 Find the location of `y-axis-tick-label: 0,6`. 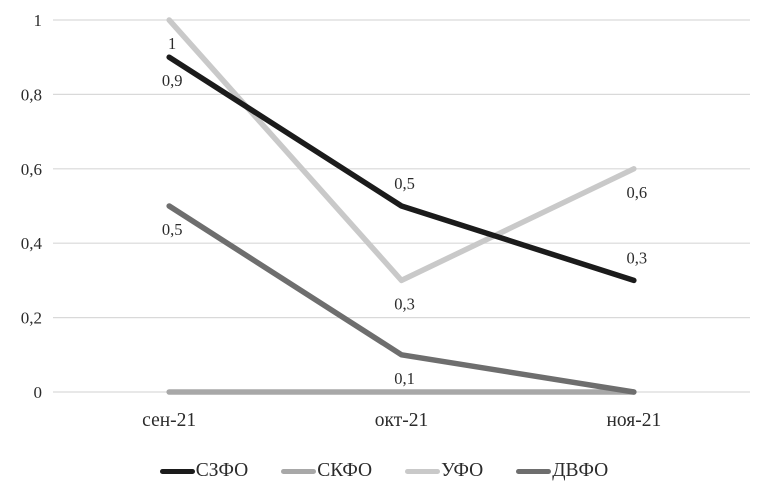

y-axis-tick-label: 0,6 is located at coordinates (31, 169).